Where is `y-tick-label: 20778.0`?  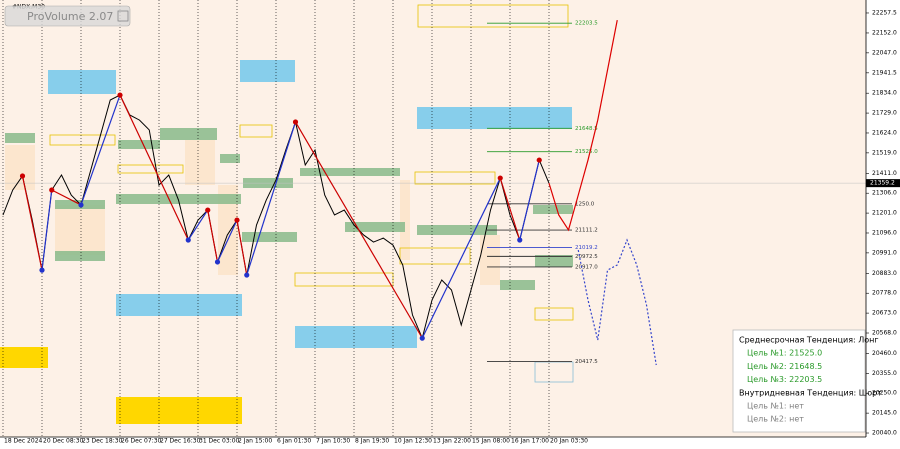 y-tick-label: 20778.0 is located at coordinates (884, 293).